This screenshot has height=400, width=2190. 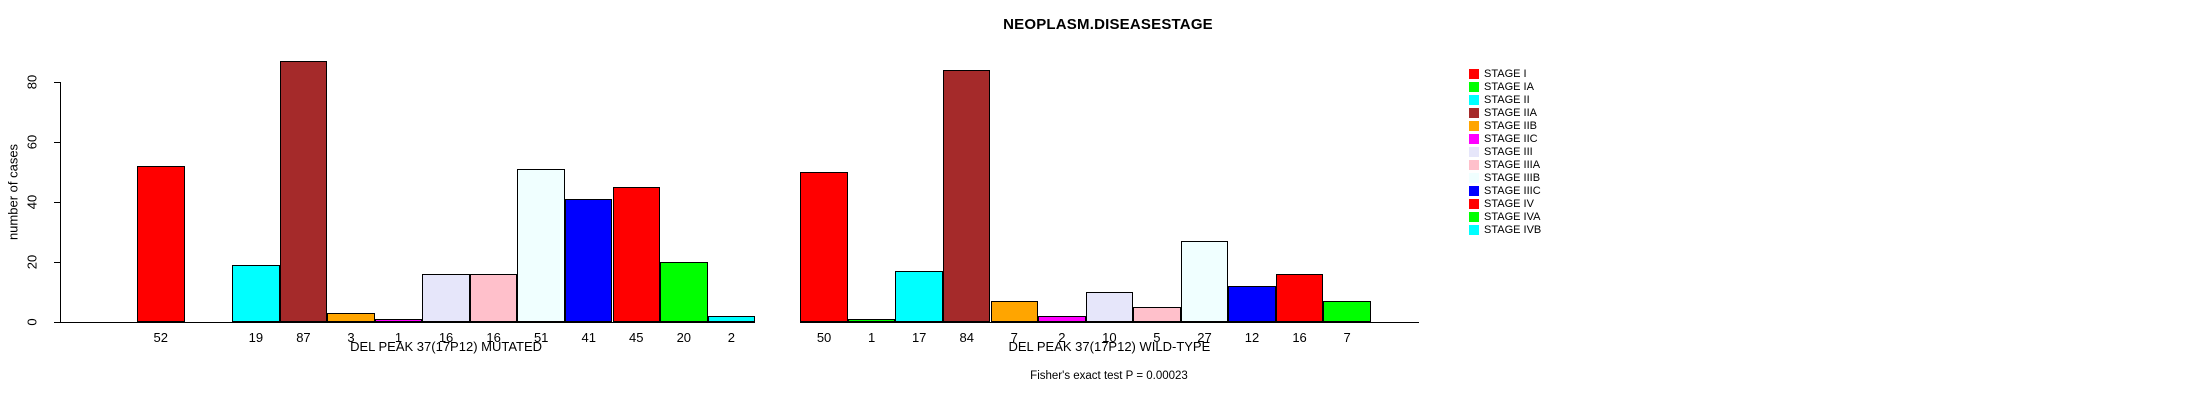 What do you see at coordinates (493, 298) in the screenshot?
I see `bar-mut-stage-iiia` at bounding box center [493, 298].